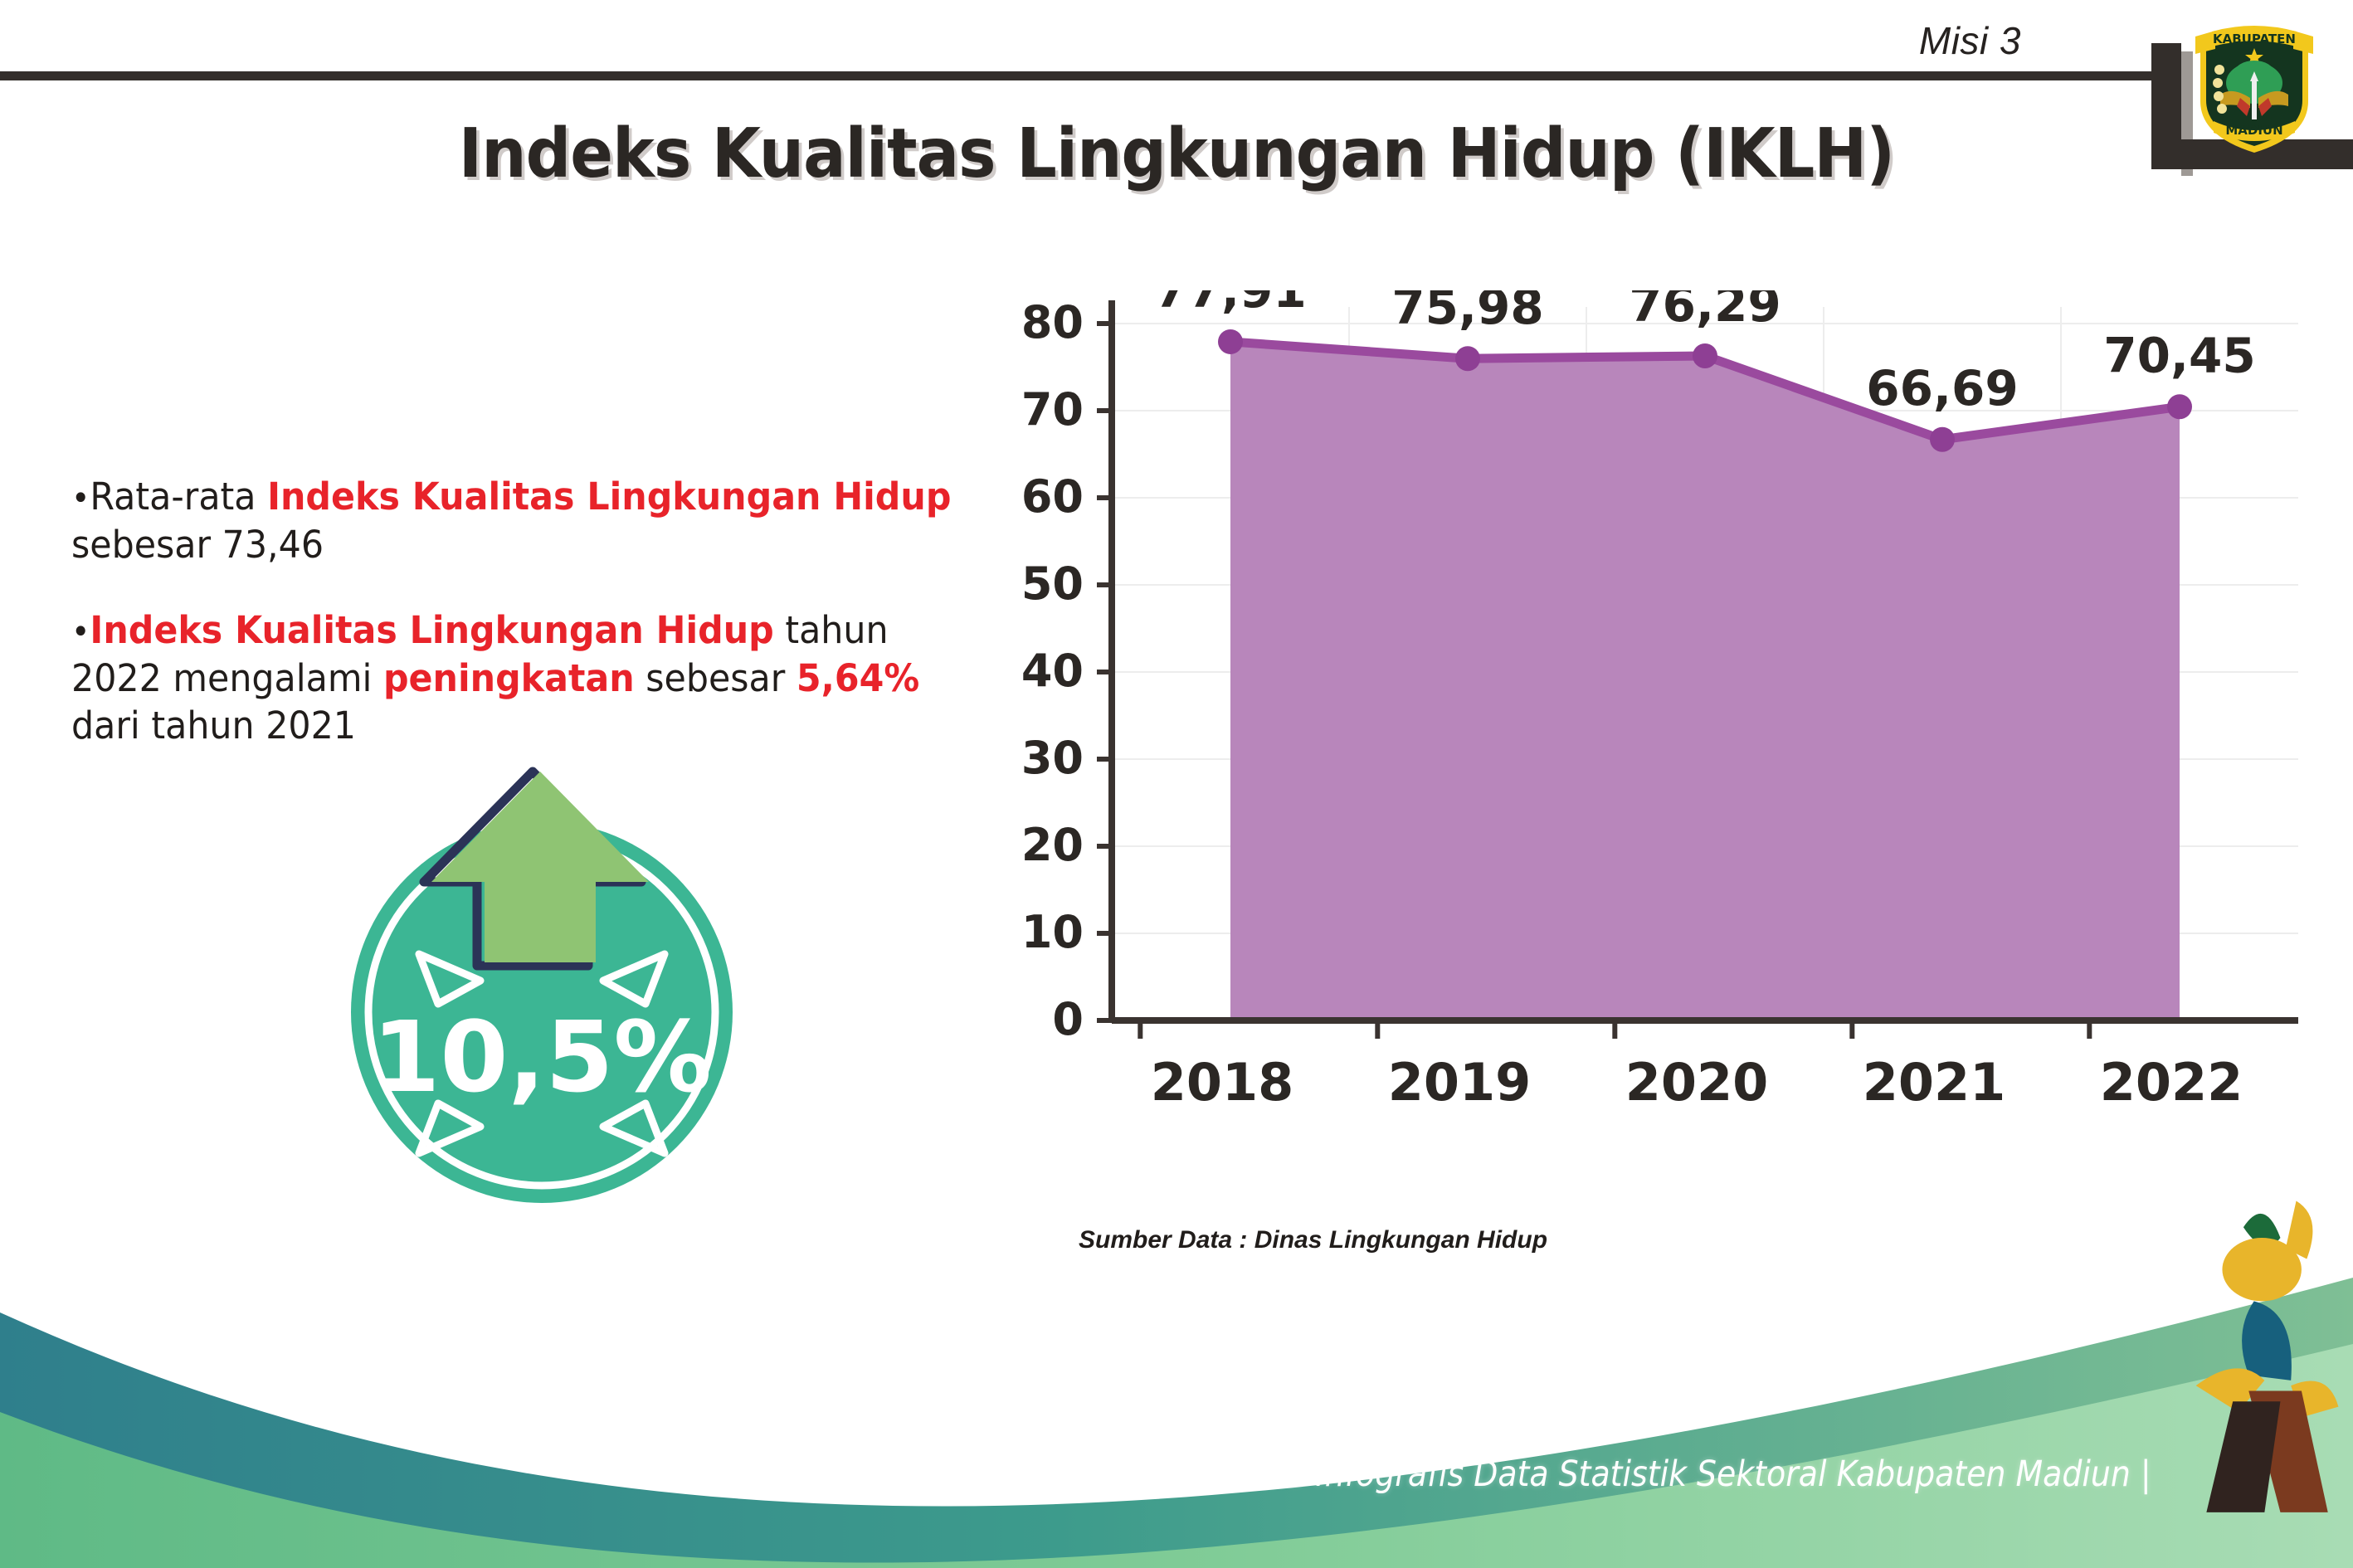 Image resolution: width=2353 pixels, height=1568 pixels. Describe the element at coordinates (197, 544) in the screenshot. I see `bullet-0-seg-2: sebesar 73,46` at that location.